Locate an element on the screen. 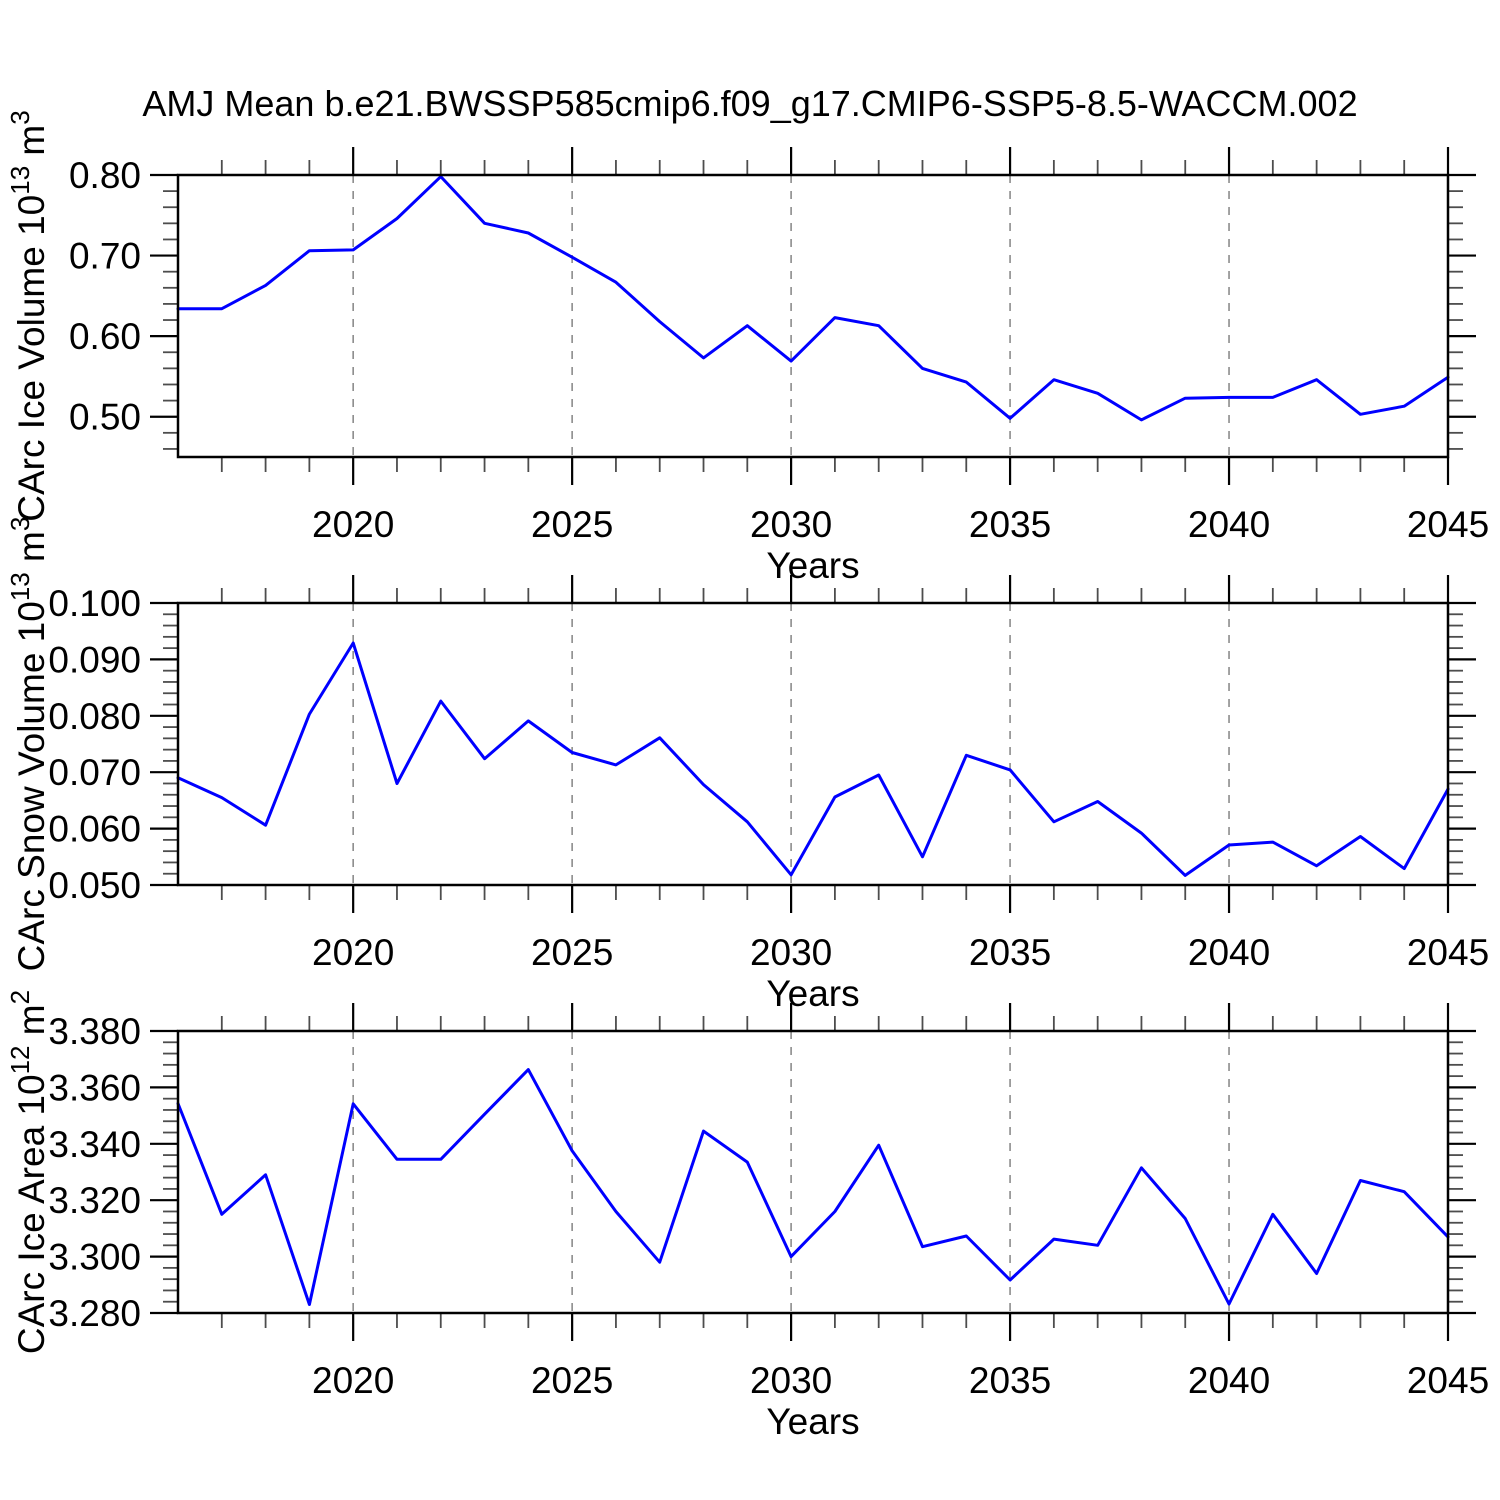  y-tick-label: 3.300 is located at coordinates (94, 1257).